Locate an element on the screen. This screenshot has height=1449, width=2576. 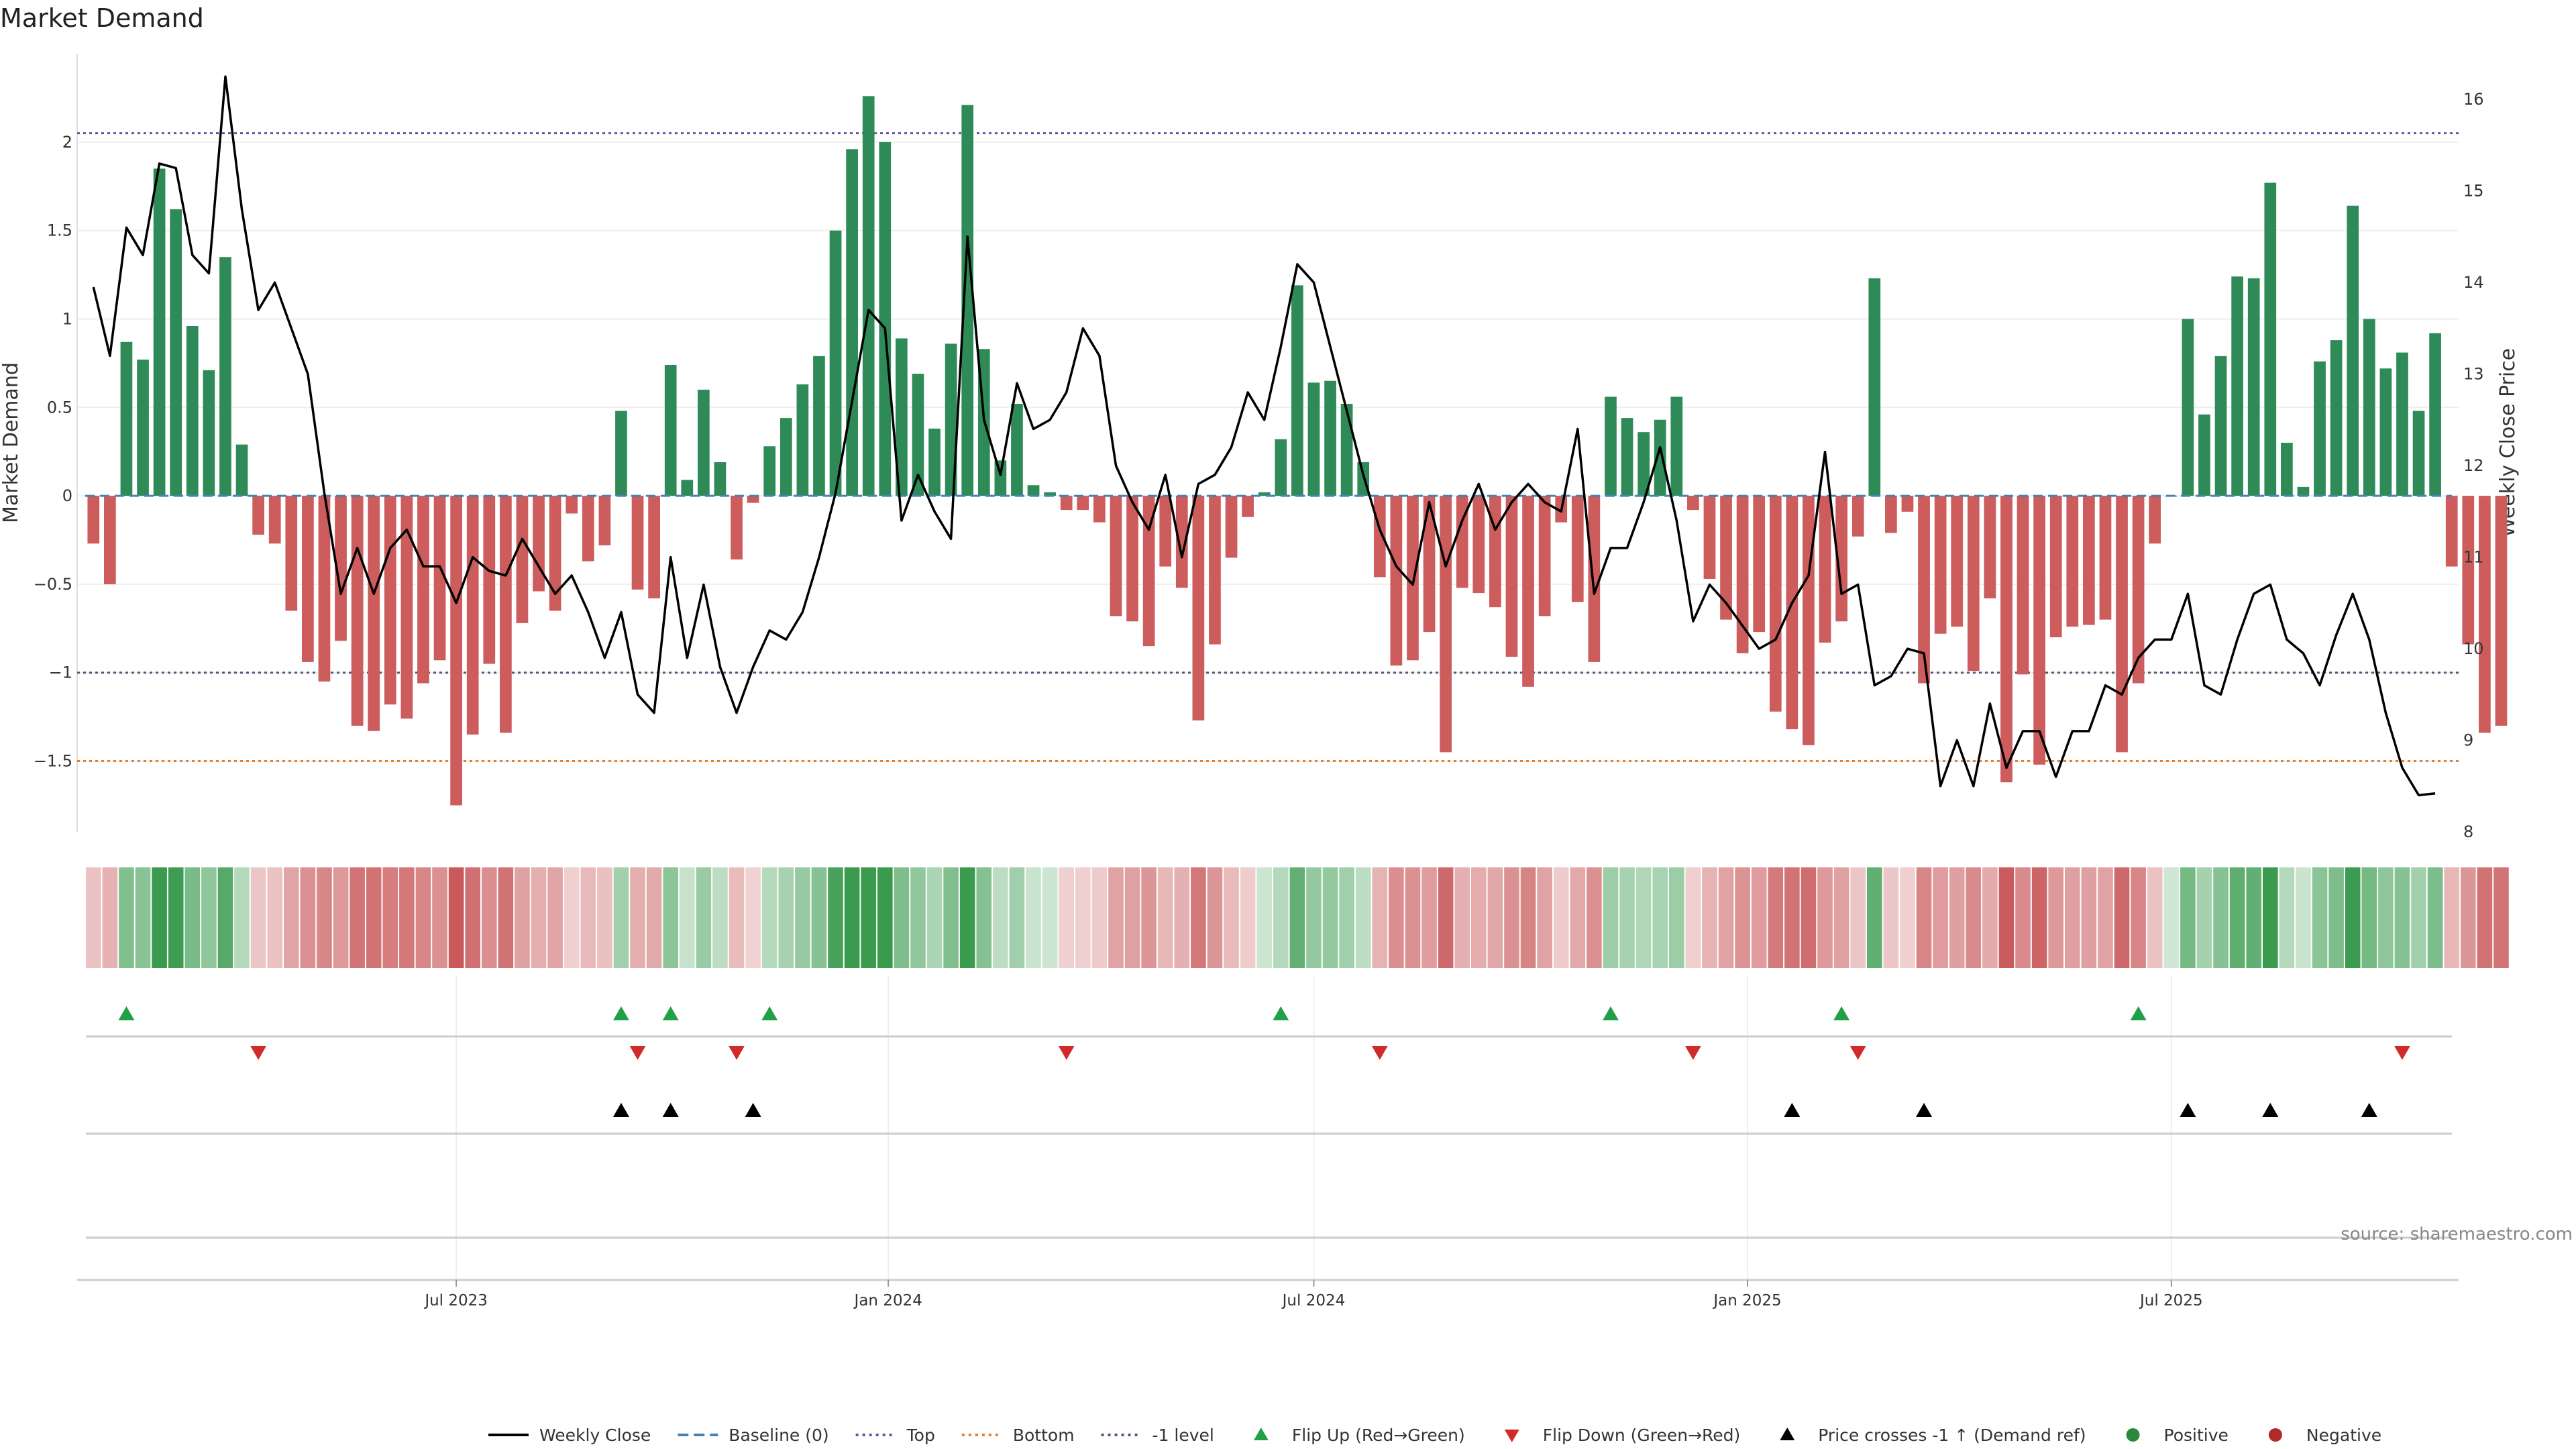
y-tick-label-left: −1.5 is located at coordinates (53, 761).